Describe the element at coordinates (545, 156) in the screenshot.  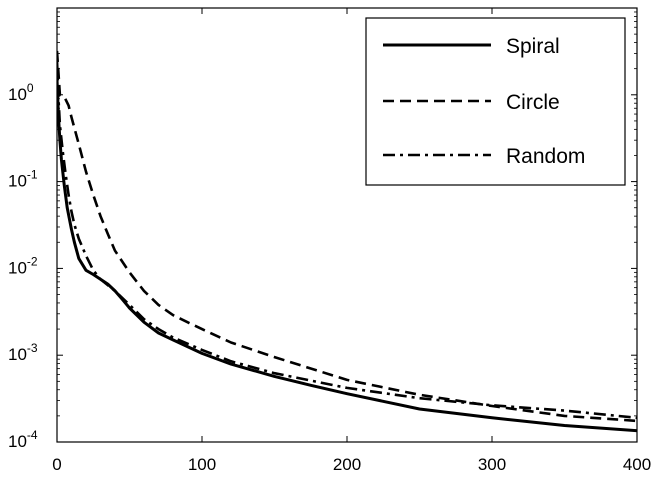
I see `legend-label-random: Random` at that location.